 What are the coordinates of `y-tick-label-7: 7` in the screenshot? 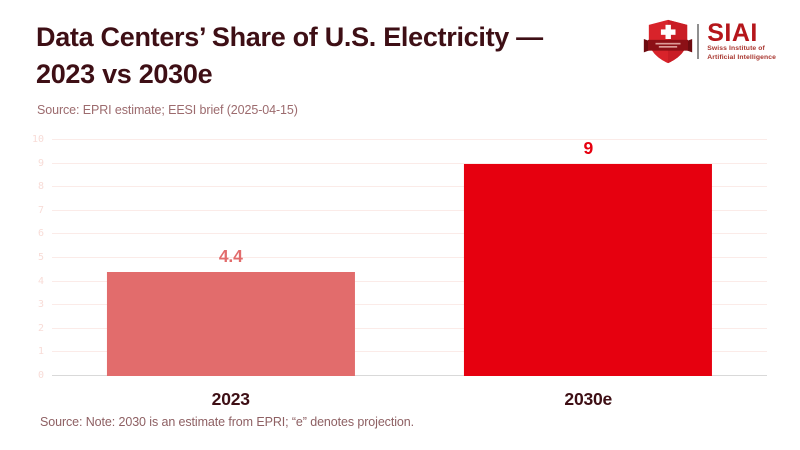 It's located at (40, 210).